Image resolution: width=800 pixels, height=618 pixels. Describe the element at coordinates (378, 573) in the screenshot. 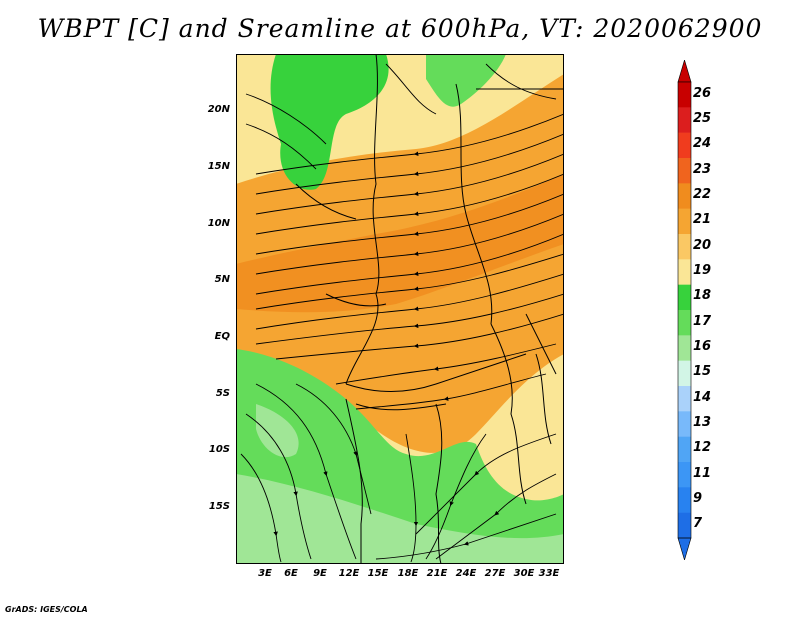

I see `lon-label: 15E` at that location.